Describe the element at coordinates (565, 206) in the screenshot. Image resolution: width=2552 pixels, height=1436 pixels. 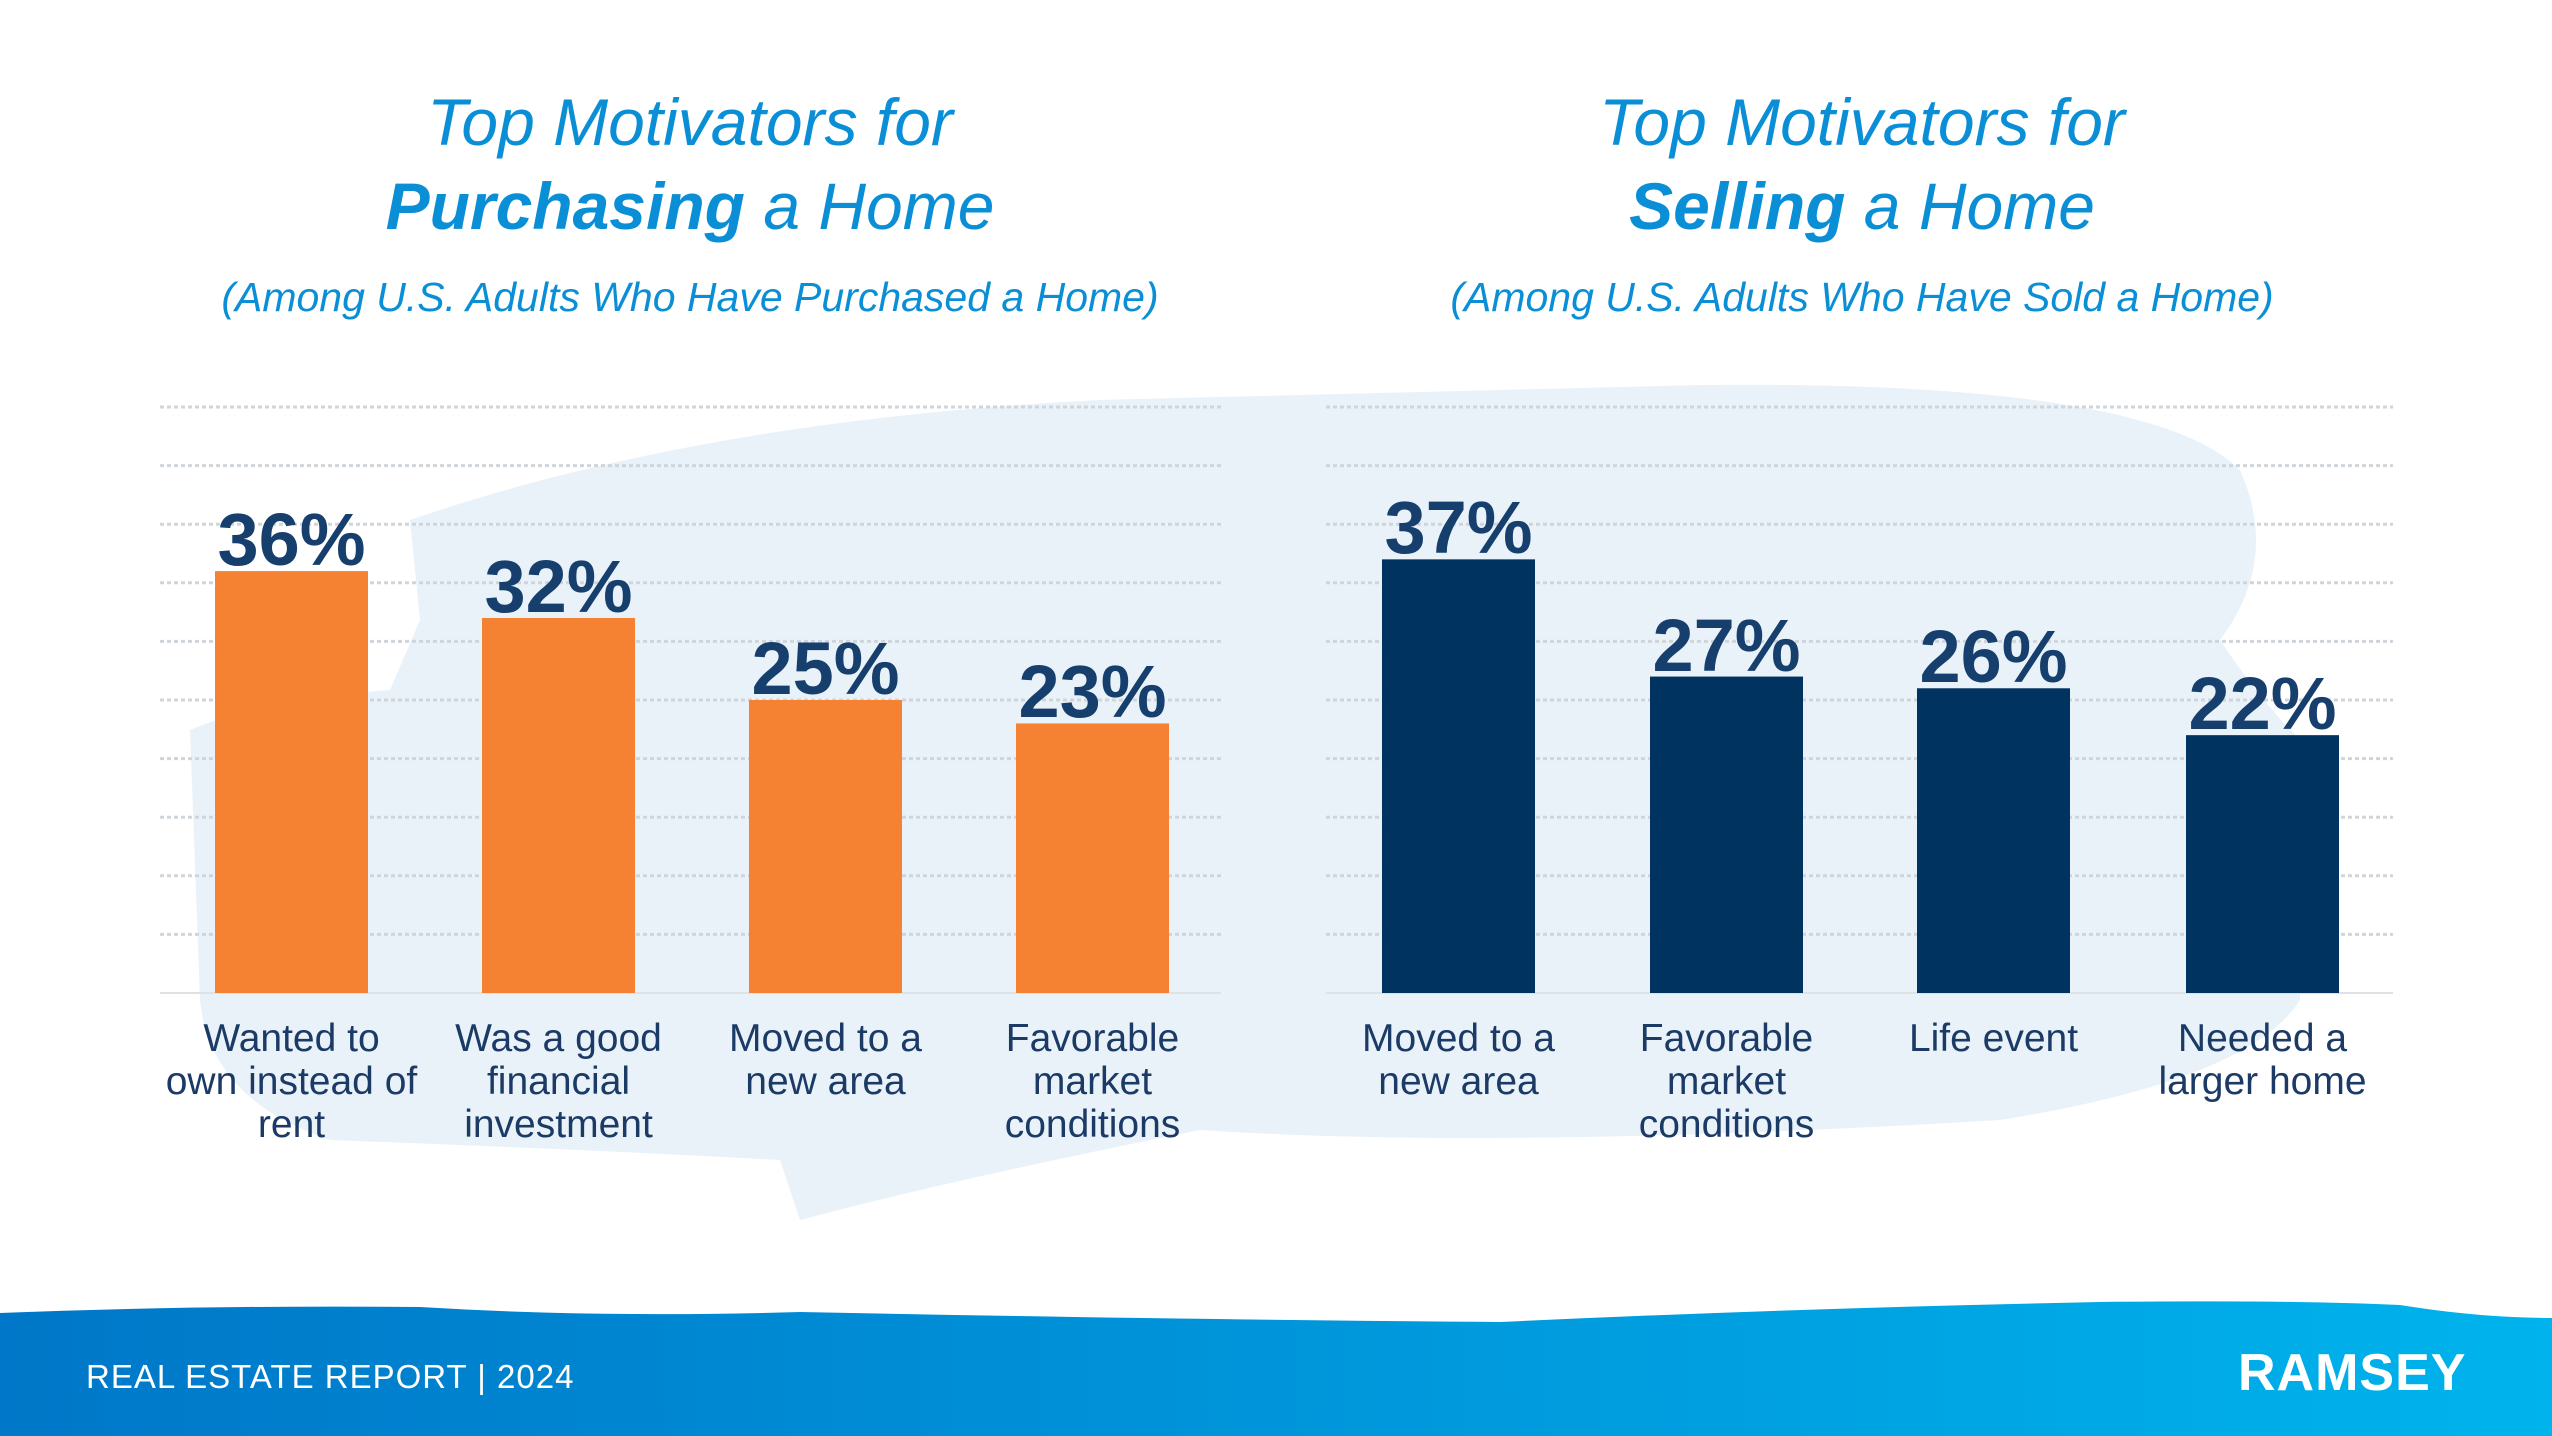
I see `title-emphasis: Purchasing` at that location.